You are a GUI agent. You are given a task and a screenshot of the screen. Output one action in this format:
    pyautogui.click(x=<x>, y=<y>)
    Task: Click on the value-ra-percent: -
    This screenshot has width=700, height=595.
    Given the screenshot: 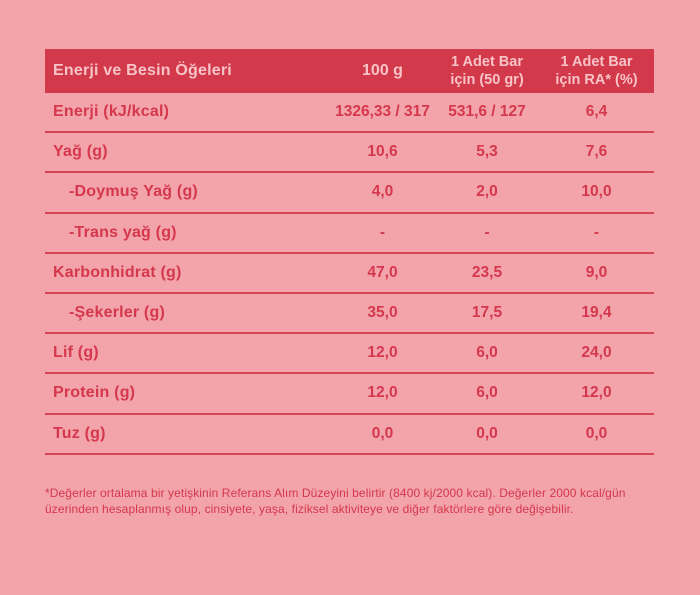 What is the action you would take?
    pyautogui.click(x=596, y=232)
    